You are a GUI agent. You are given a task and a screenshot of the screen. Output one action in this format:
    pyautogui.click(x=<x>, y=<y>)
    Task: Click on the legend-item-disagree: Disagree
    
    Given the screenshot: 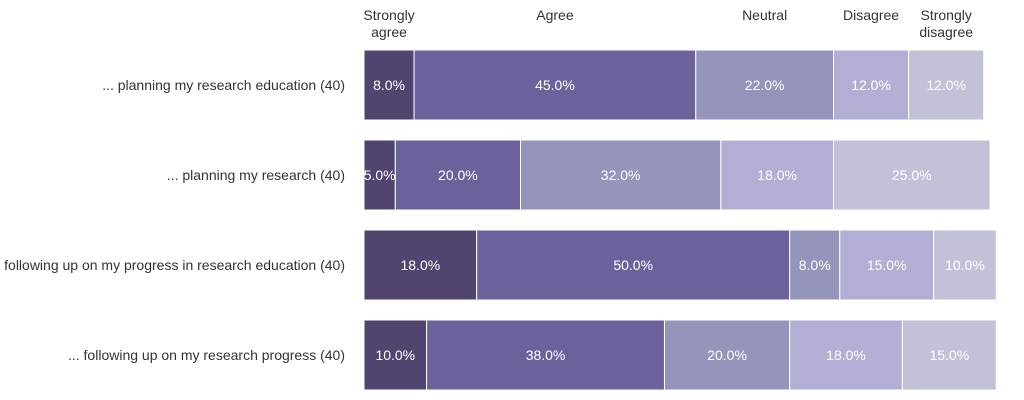 What is the action you would take?
    pyautogui.click(x=871, y=15)
    